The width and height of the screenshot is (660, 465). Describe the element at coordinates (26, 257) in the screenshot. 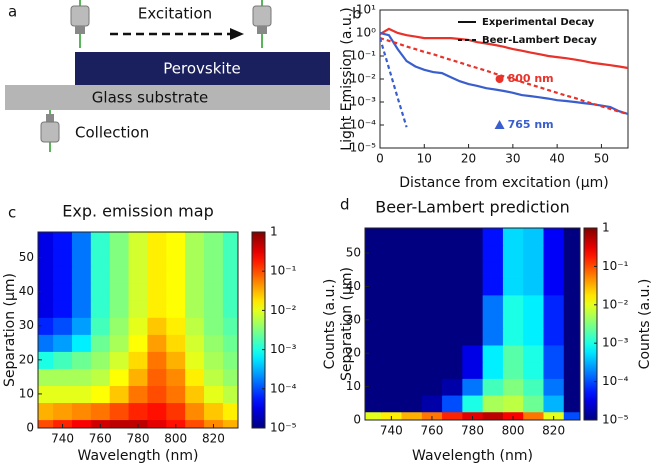

I see `y-tick-label: 50` at that location.